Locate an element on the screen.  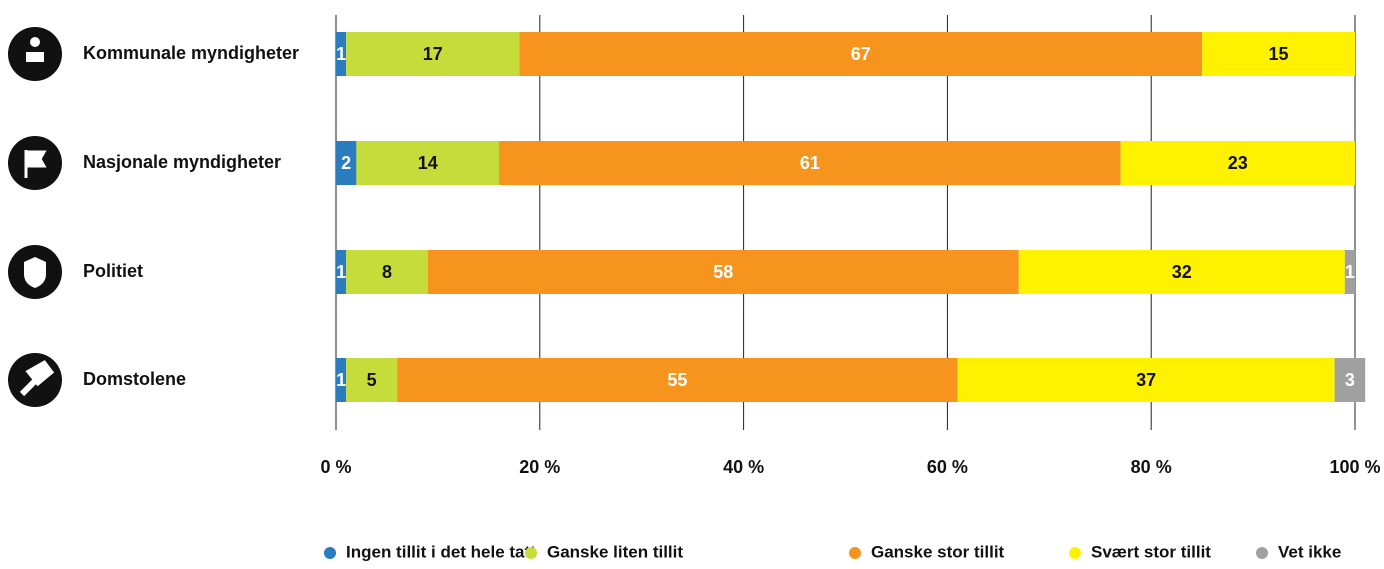
x-tick-label: 40 % is located at coordinates (743, 467).